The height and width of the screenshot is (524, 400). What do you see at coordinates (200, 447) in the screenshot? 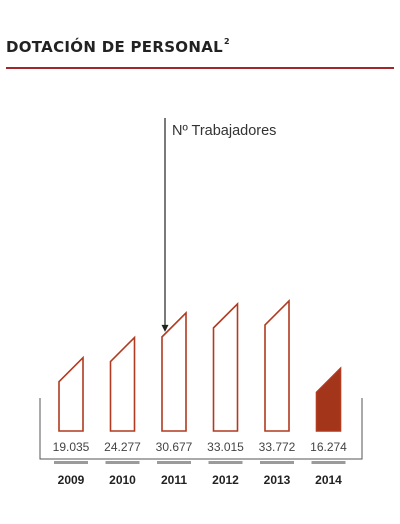
I see `value-labels: 19.035 24.277 30.677 33.015 33.772 16.274` at bounding box center [200, 447].